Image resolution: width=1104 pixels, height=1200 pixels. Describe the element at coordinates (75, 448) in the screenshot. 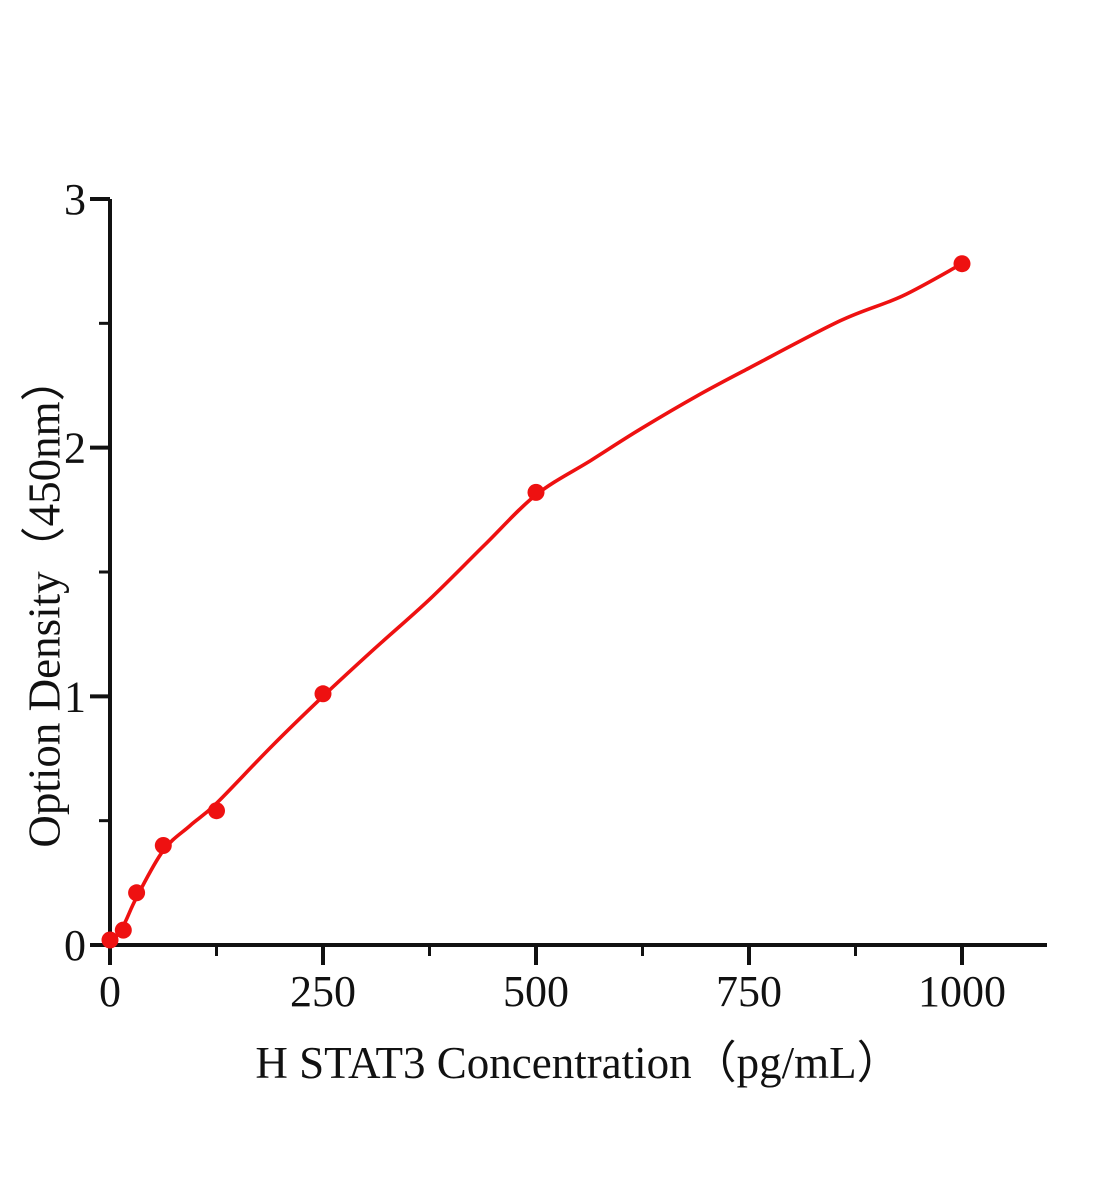

I see `y-tick-label: 2` at that location.